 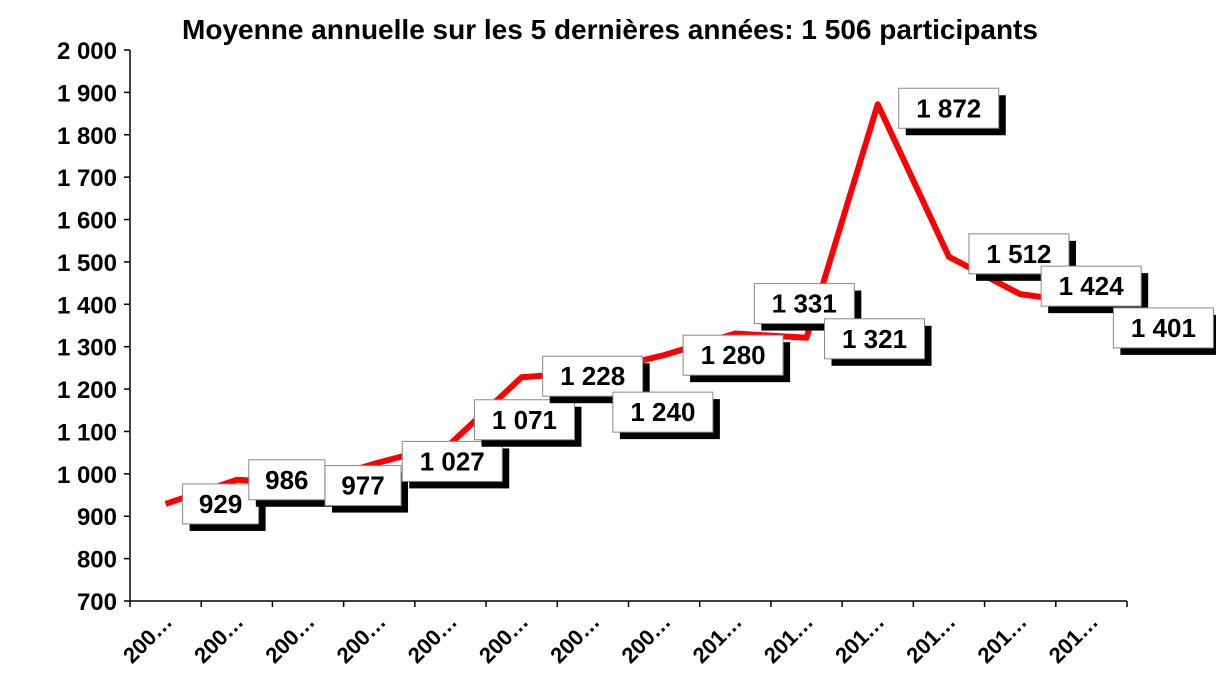 I want to click on y-tick-label: 1 800, so click(x=87, y=136).